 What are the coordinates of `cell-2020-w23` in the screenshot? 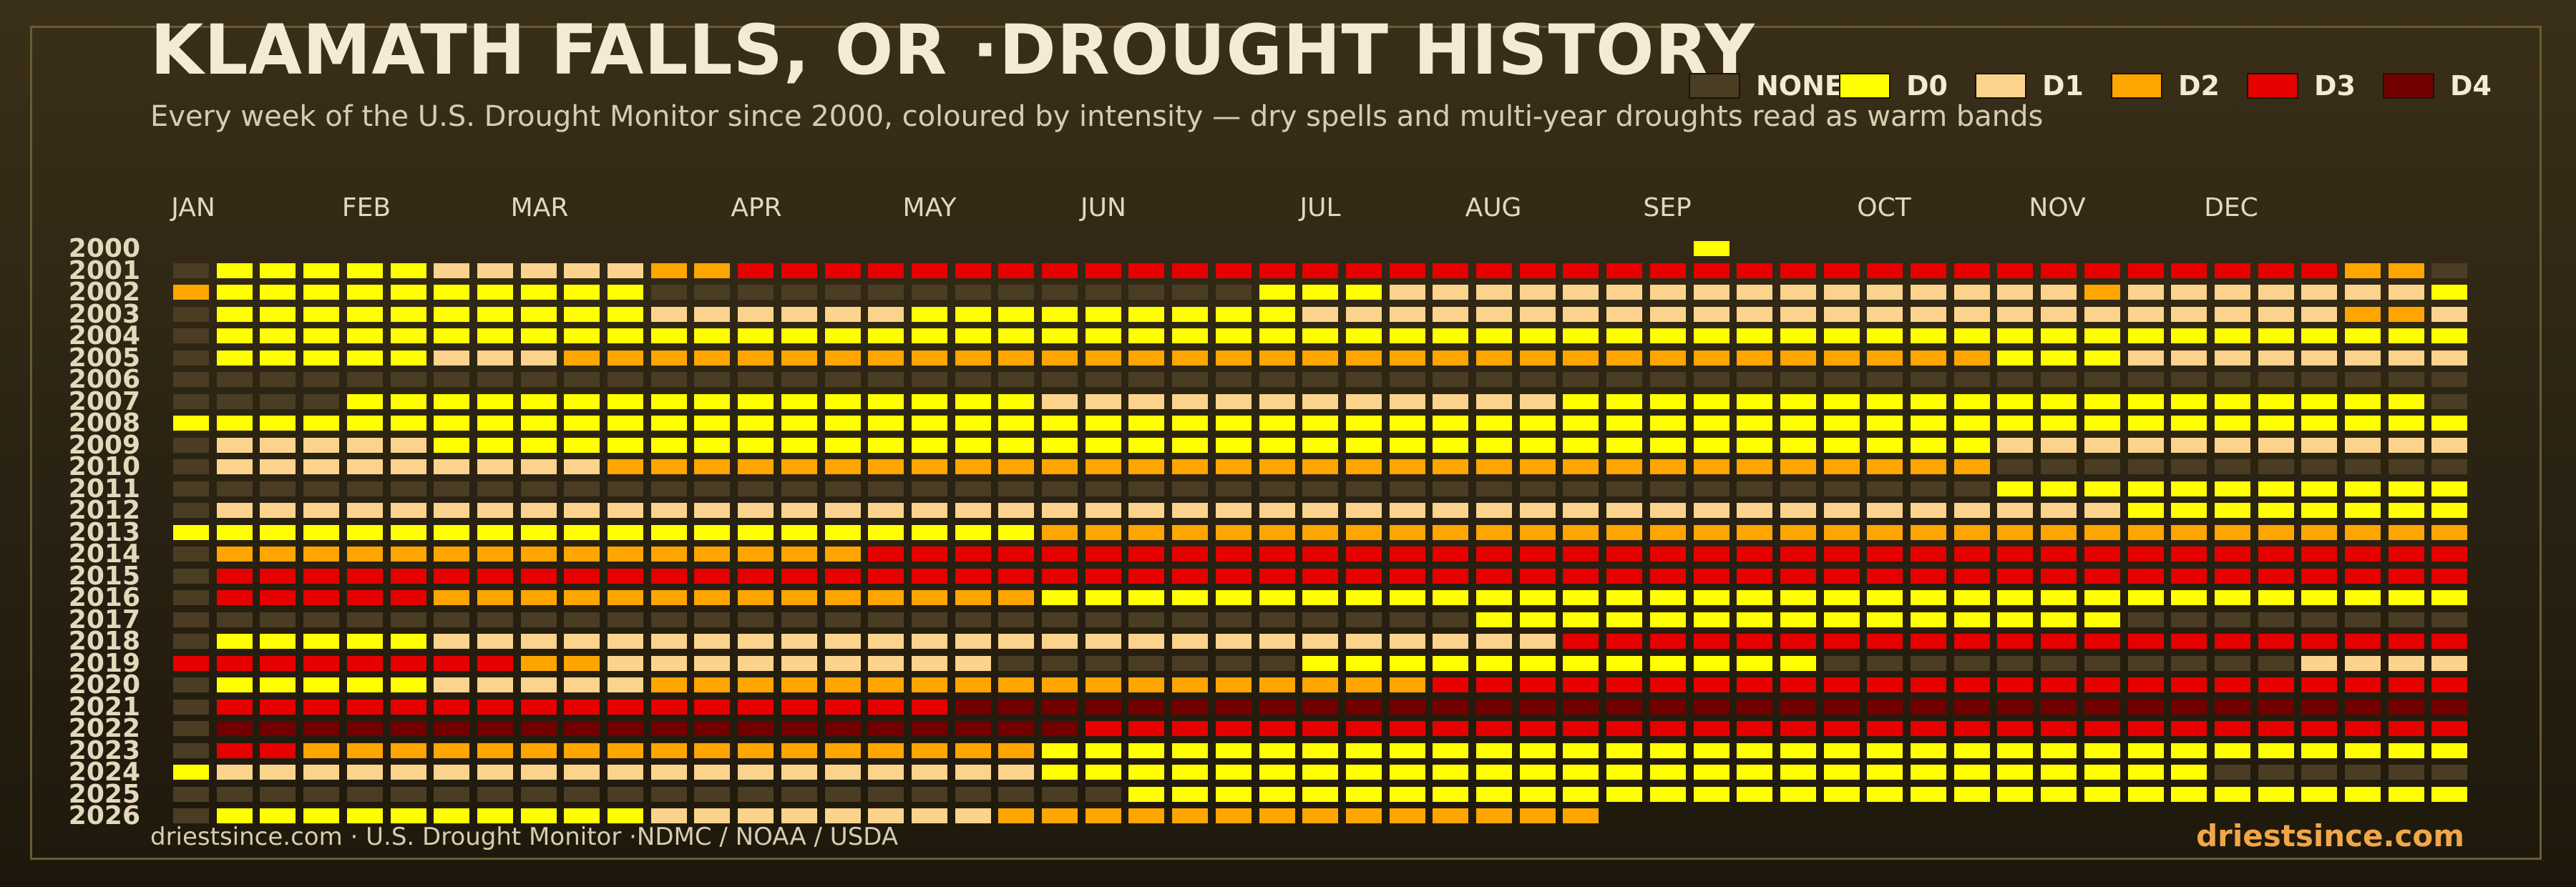 It's located at (1146, 684).